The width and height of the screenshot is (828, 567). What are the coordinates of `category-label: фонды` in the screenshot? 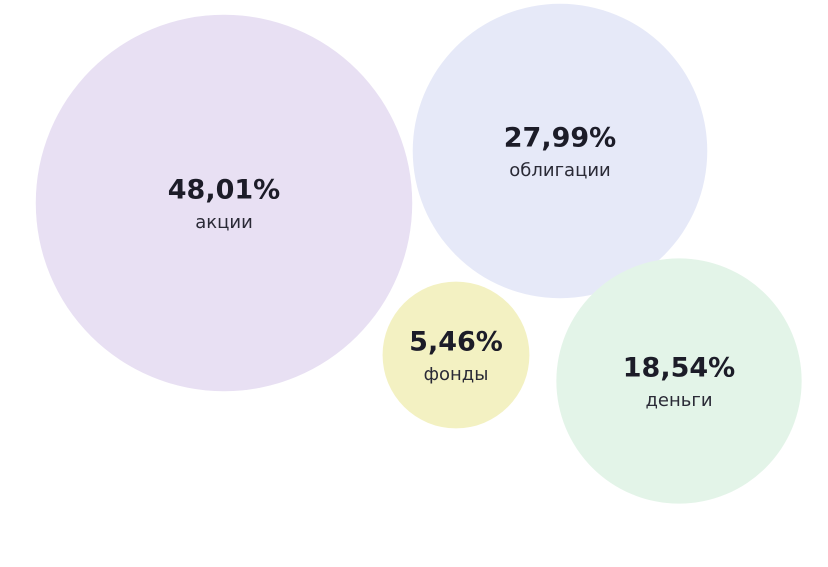 It's located at (456, 374).